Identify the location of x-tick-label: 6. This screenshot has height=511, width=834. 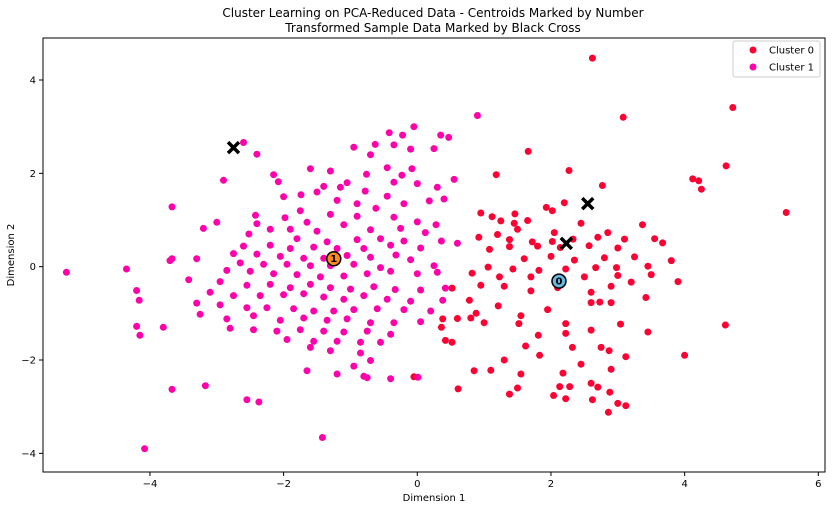
(818, 484).